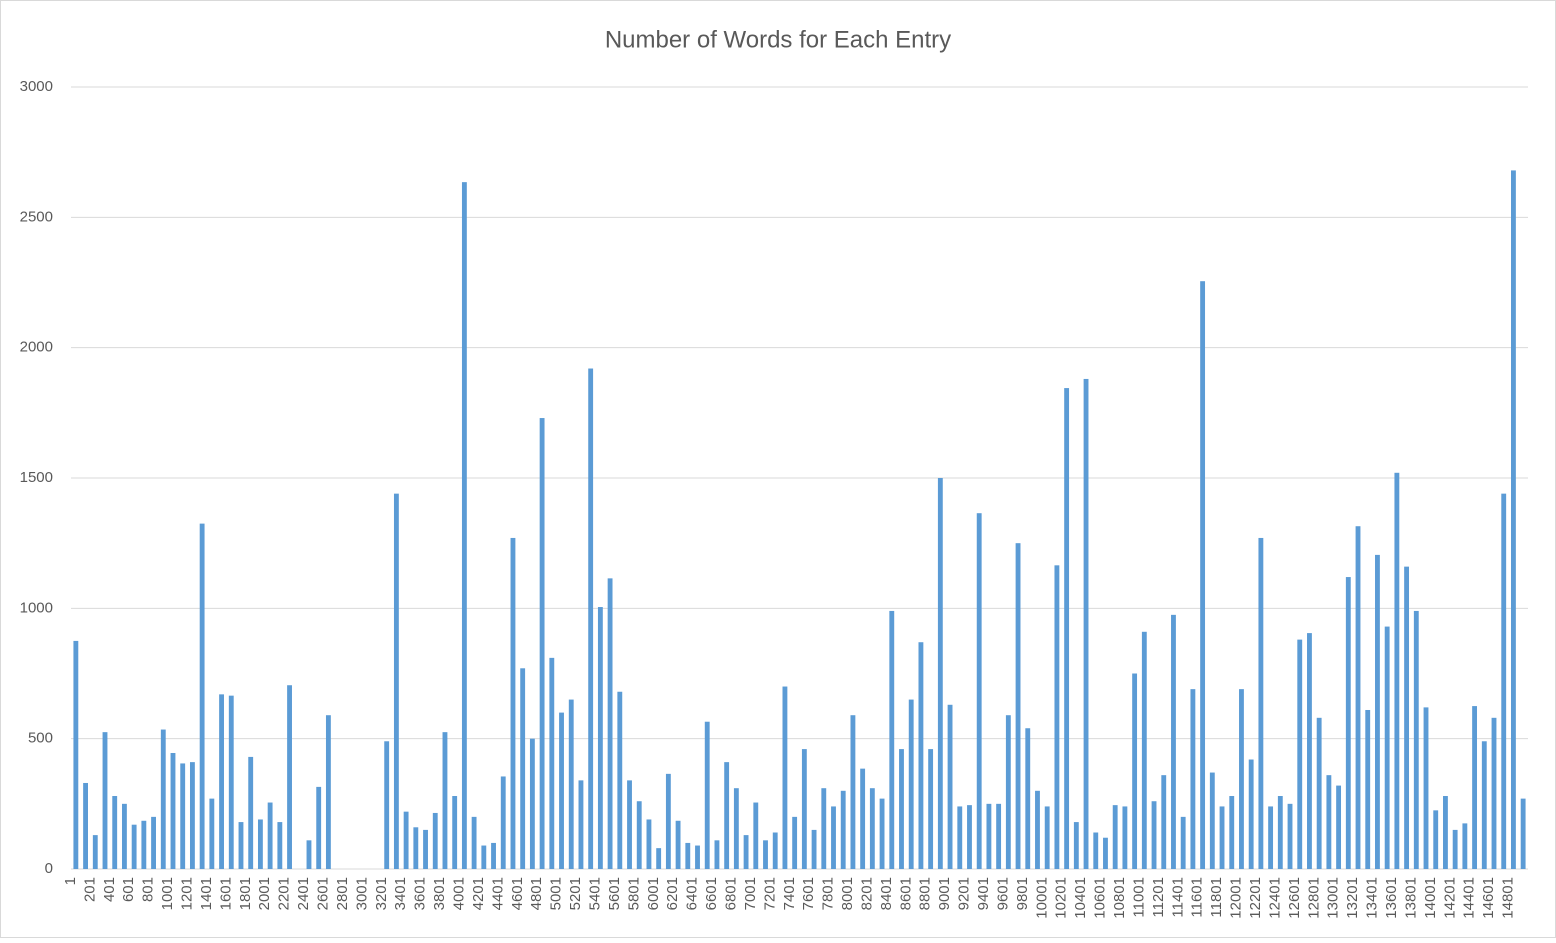 The width and height of the screenshot is (1556, 943). I want to click on y-tick-label: 0, so click(49, 868).